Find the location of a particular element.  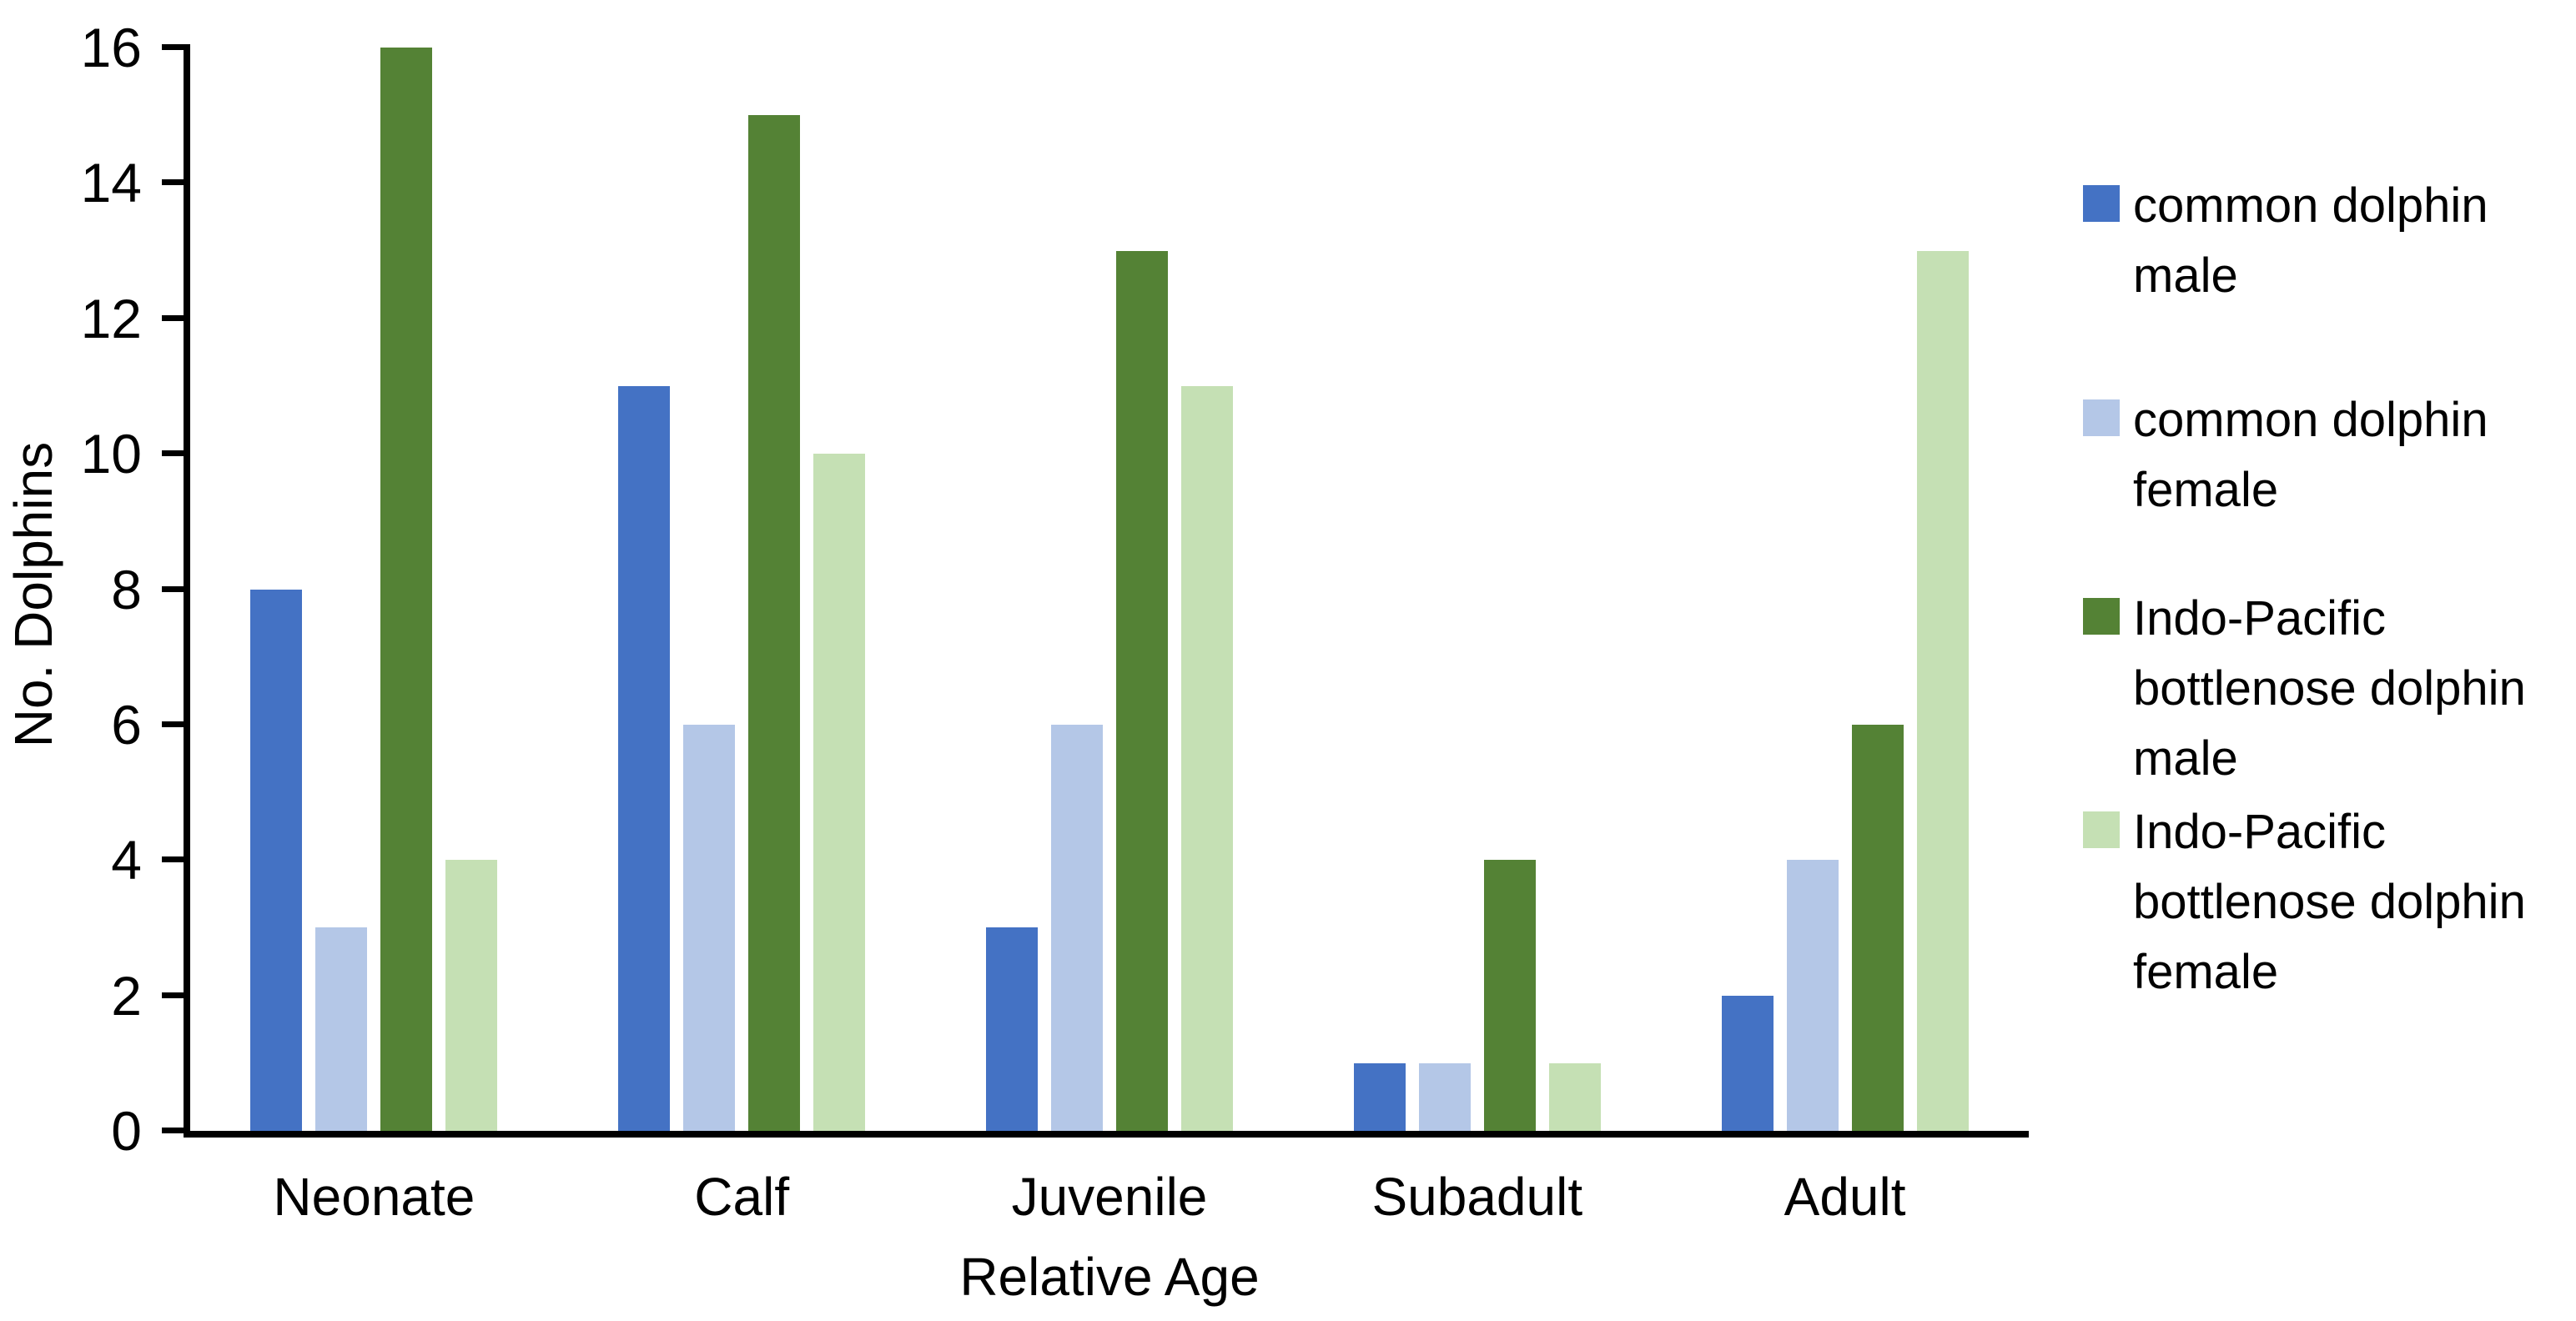

x-label-subadult: Subadult is located at coordinates (1477, 1197).